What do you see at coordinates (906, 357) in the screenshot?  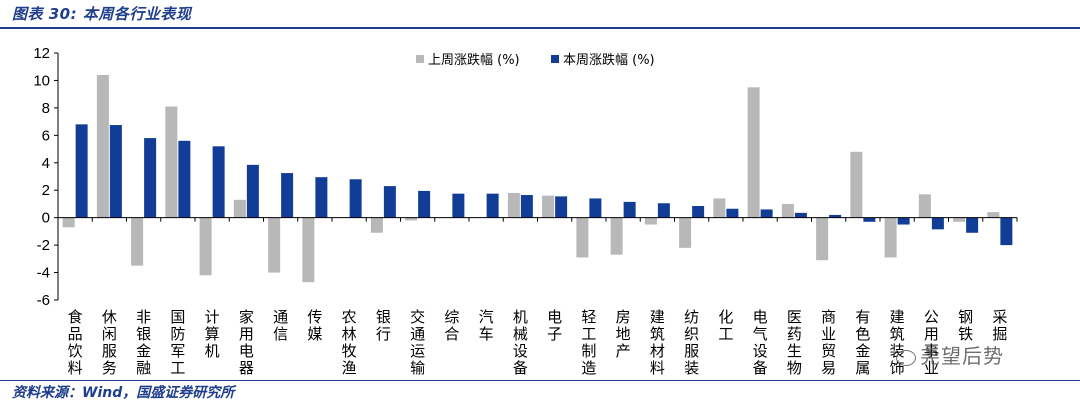 I see `wechat-icon` at bounding box center [906, 357].